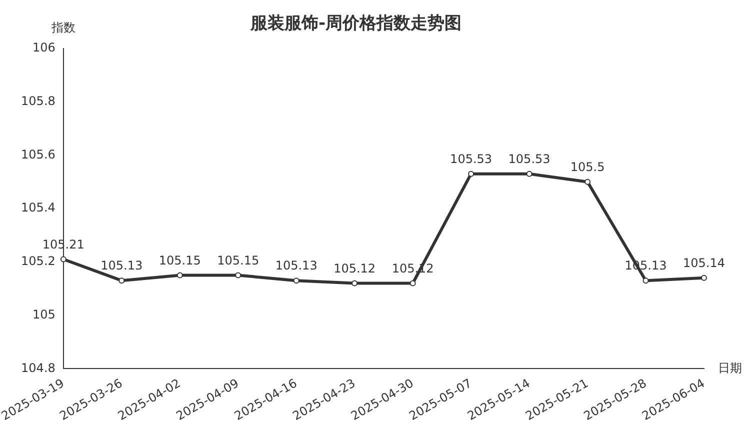  Describe the element at coordinates (730, 367) in the screenshot. I see `x-axis-title: 日期` at that location.